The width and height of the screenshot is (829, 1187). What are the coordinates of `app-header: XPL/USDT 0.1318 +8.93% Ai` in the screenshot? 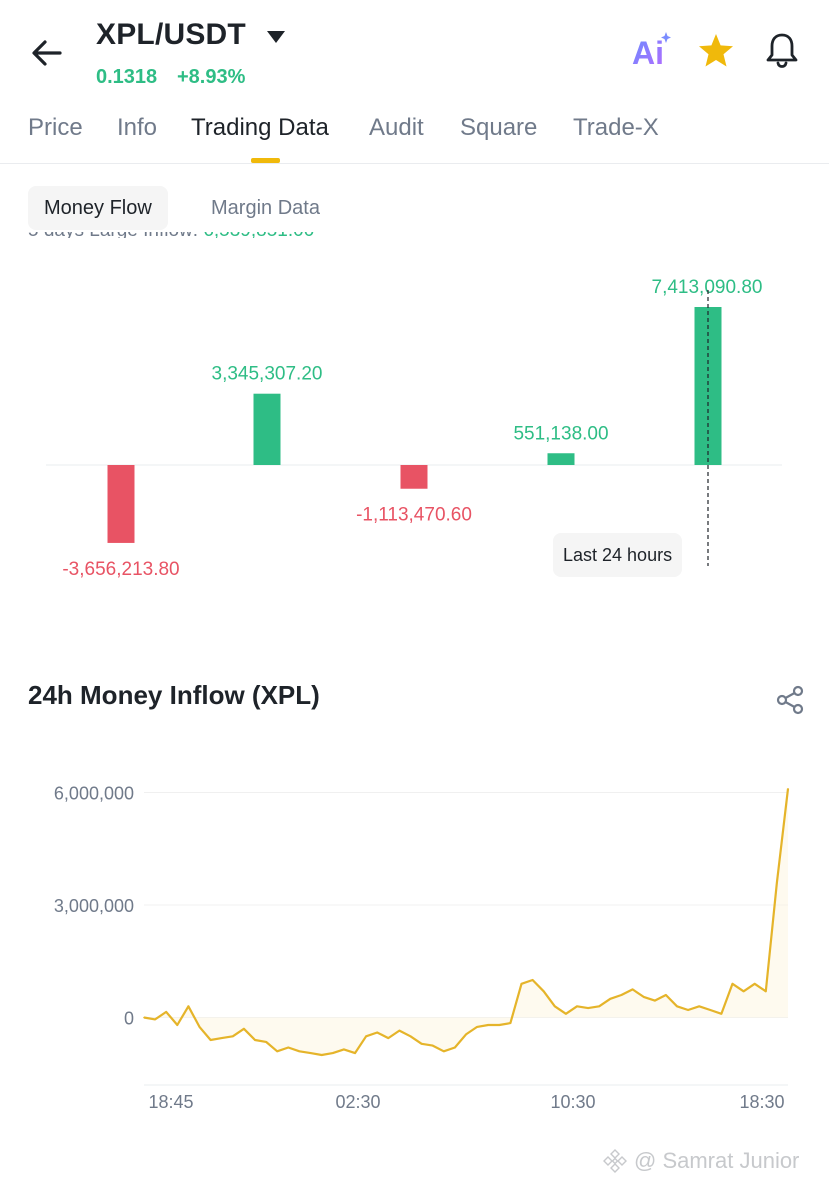 It's located at (414, 50).